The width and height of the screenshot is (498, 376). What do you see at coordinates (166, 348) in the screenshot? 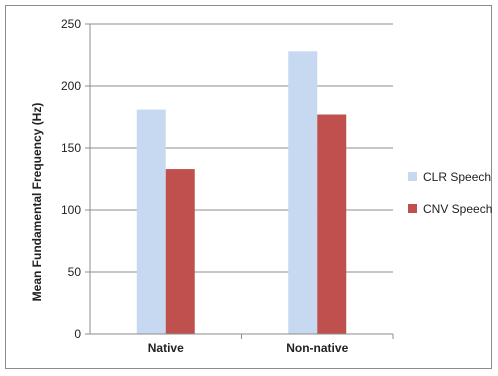
I see `x-tick-label-native: Native` at bounding box center [166, 348].